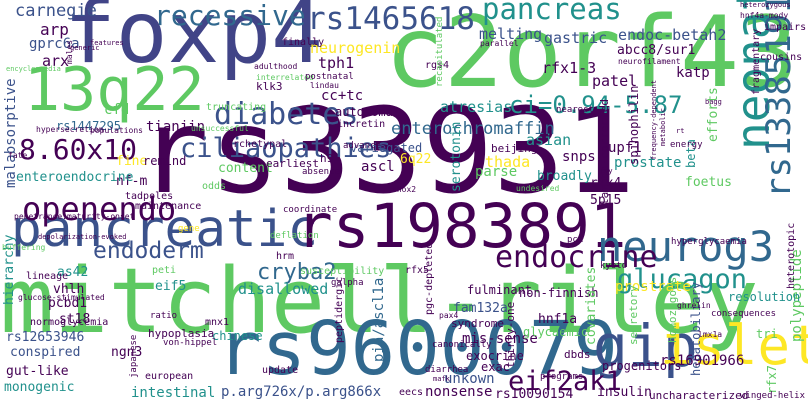 The width and height of the screenshot is (808, 404). What do you see at coordinates (286, 148) in the screenshot?
I see `word: ciliaopathies` at bounding box center [286, 148].